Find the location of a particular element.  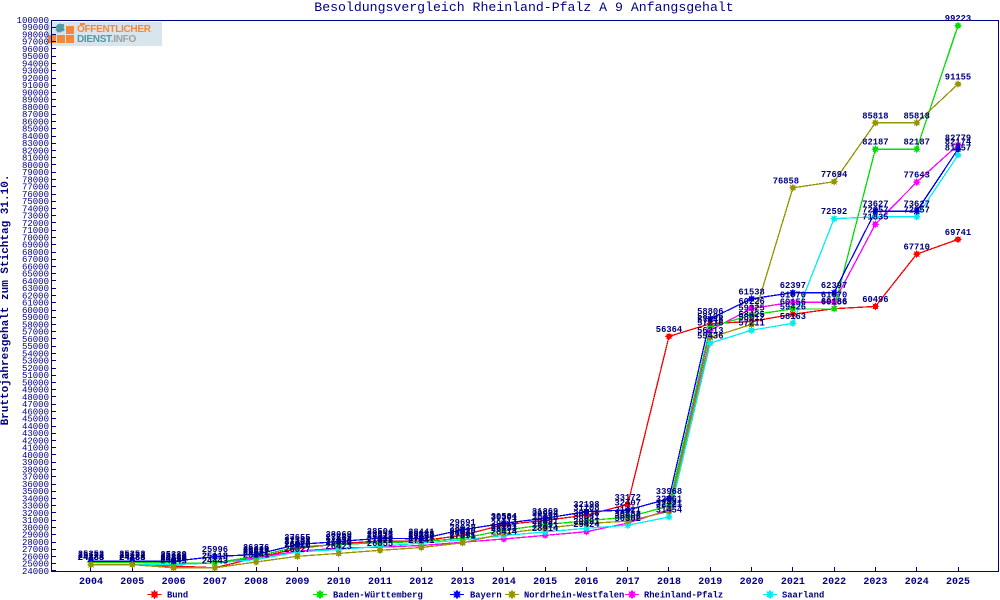

svg-text: 25352 is located at coordinates (132, 555).